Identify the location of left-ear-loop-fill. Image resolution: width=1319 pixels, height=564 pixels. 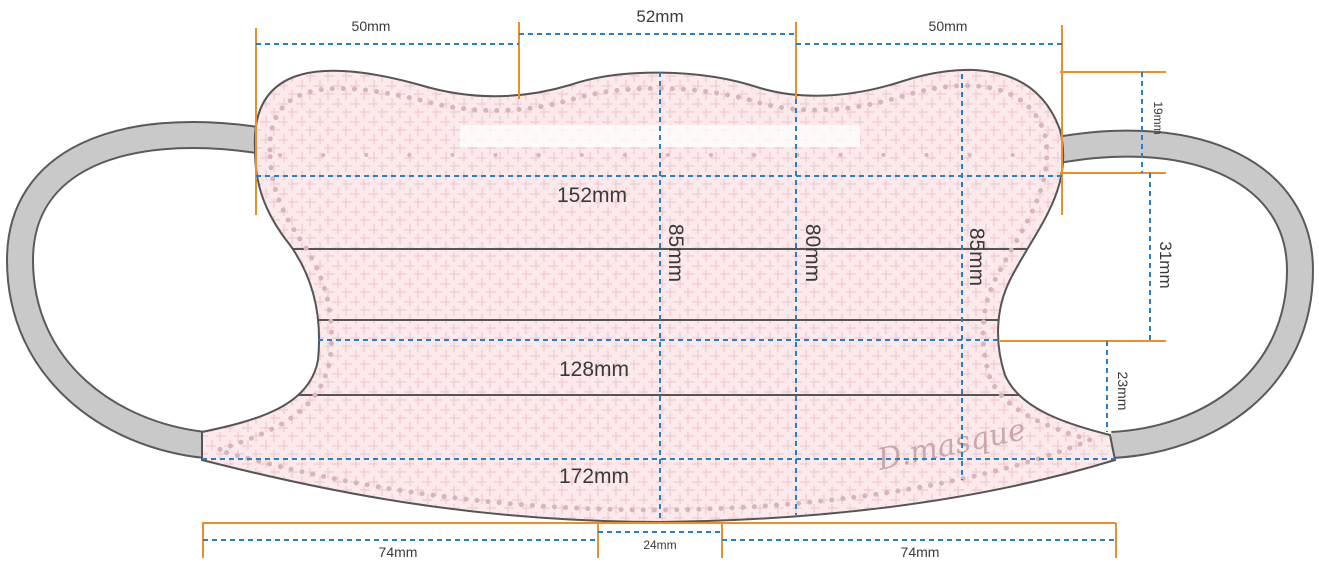
(133, 290).